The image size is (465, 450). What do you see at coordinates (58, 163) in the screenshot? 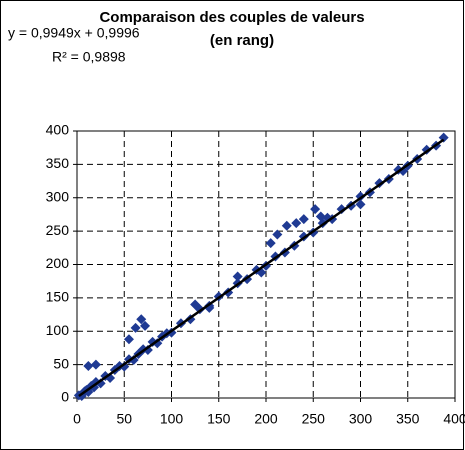
I see `y-tick-label: 350` at bounding box center [58, 163].